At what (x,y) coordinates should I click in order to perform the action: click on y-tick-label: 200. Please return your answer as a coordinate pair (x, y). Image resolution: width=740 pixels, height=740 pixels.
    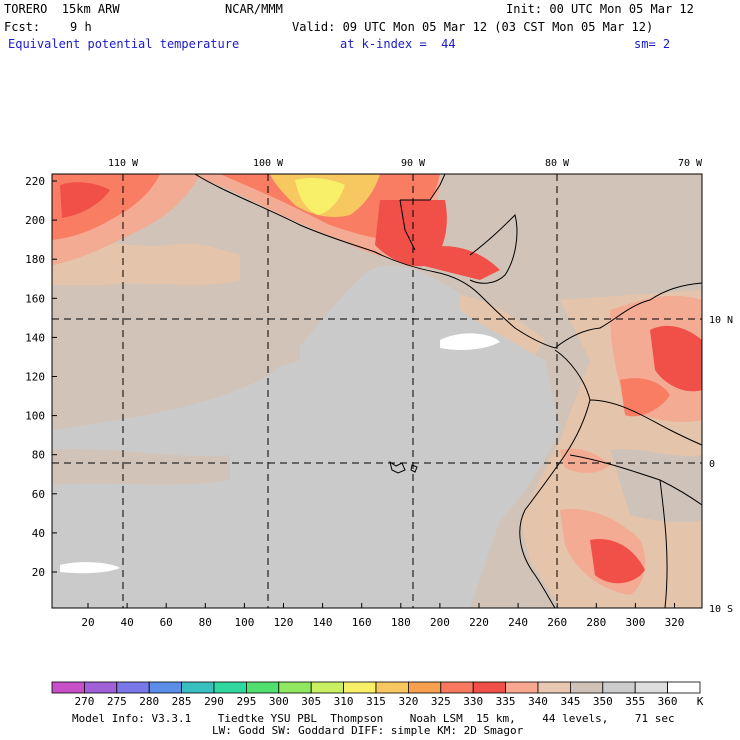
    Looking at the image, I should click on (35, 220).